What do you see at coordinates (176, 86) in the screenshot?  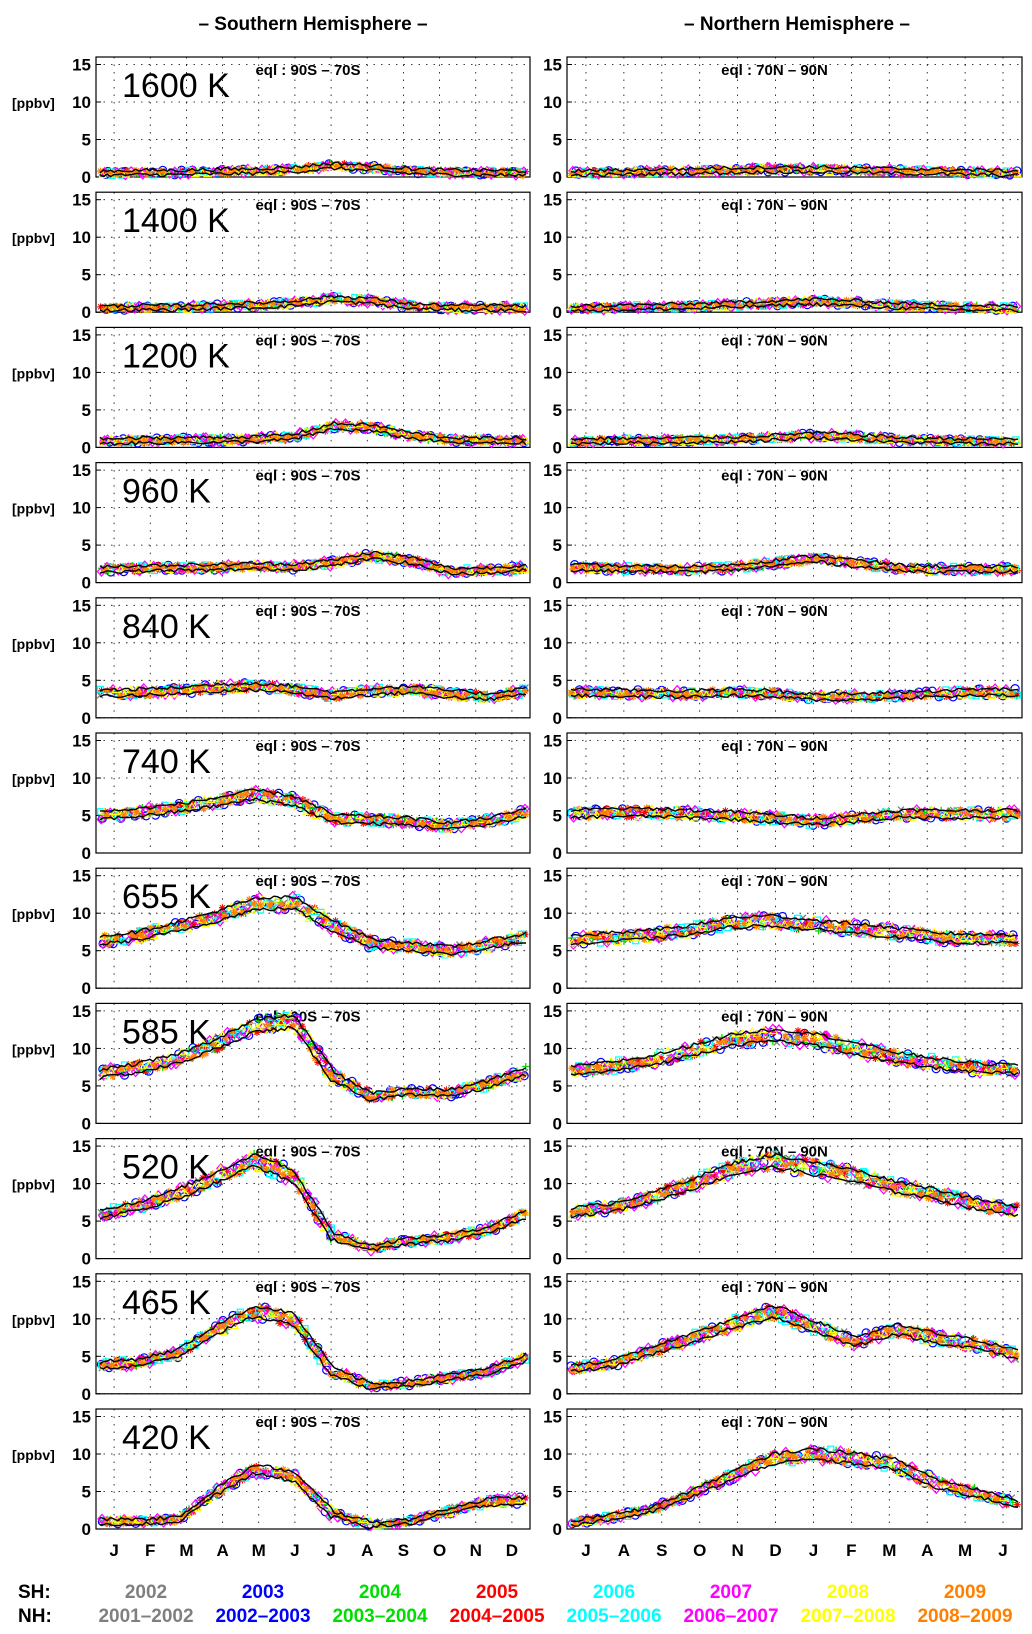 I see `level-label: 1600 K` at bounding box center [176, 86].